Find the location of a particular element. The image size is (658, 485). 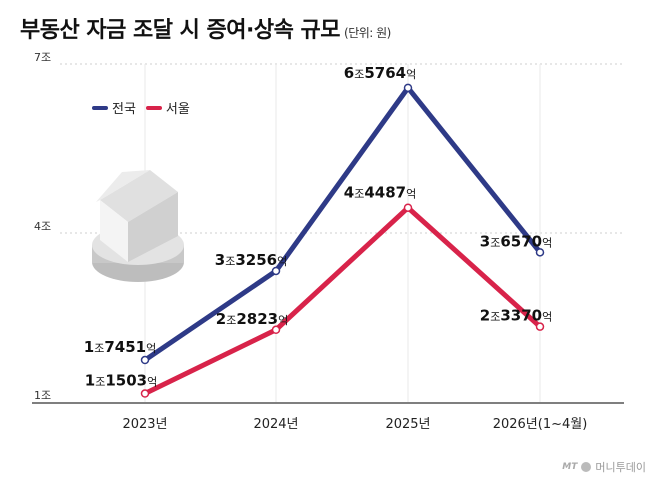

house-coin-icon is located at coordinates (138, 226).